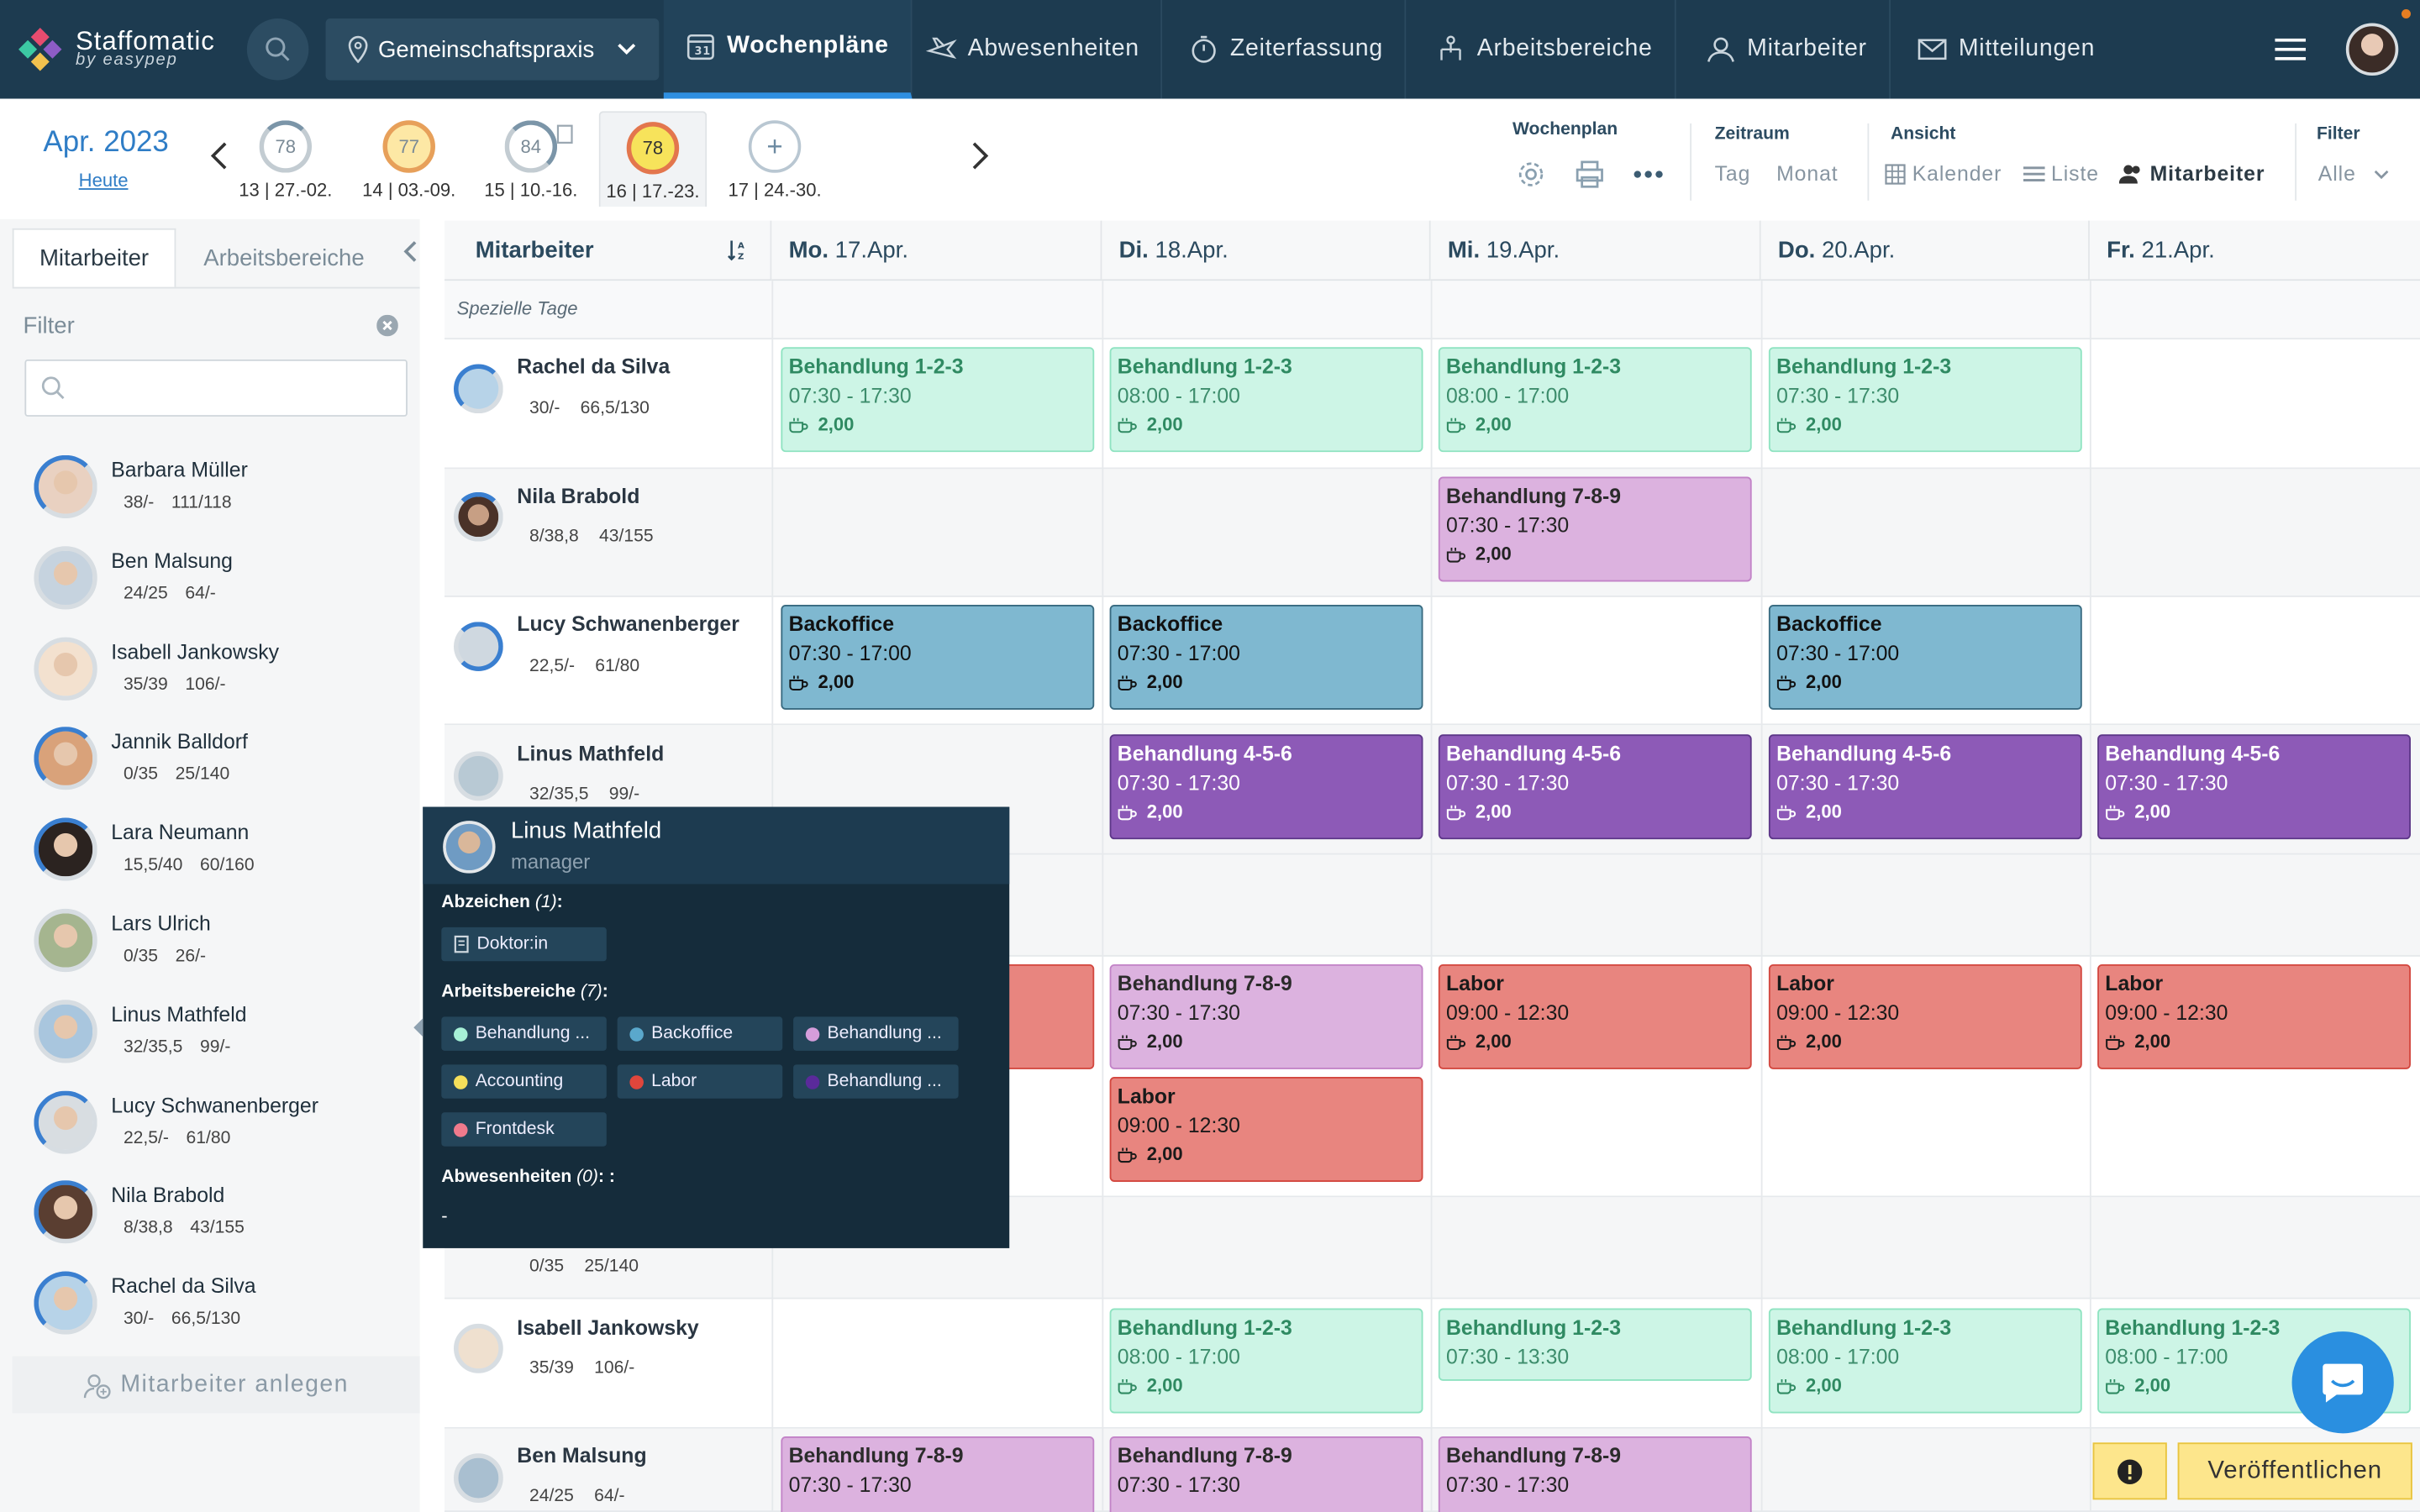 The image size is (2420, 1512). I want to click on shift-card: Behandlung 1-2-3 07:30 - 13:30, so click(1595, 1344).